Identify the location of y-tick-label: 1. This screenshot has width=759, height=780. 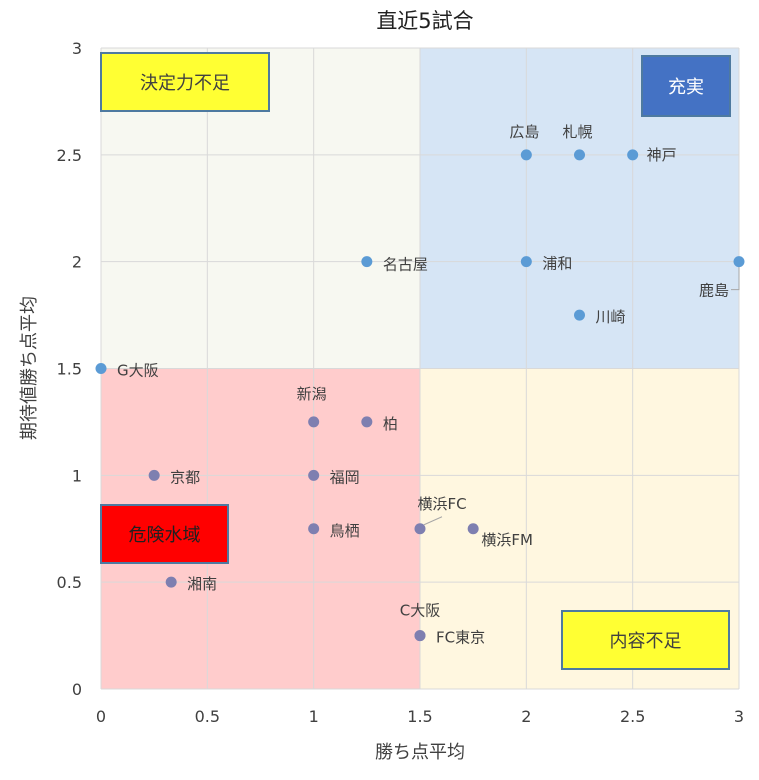
(77, 475).